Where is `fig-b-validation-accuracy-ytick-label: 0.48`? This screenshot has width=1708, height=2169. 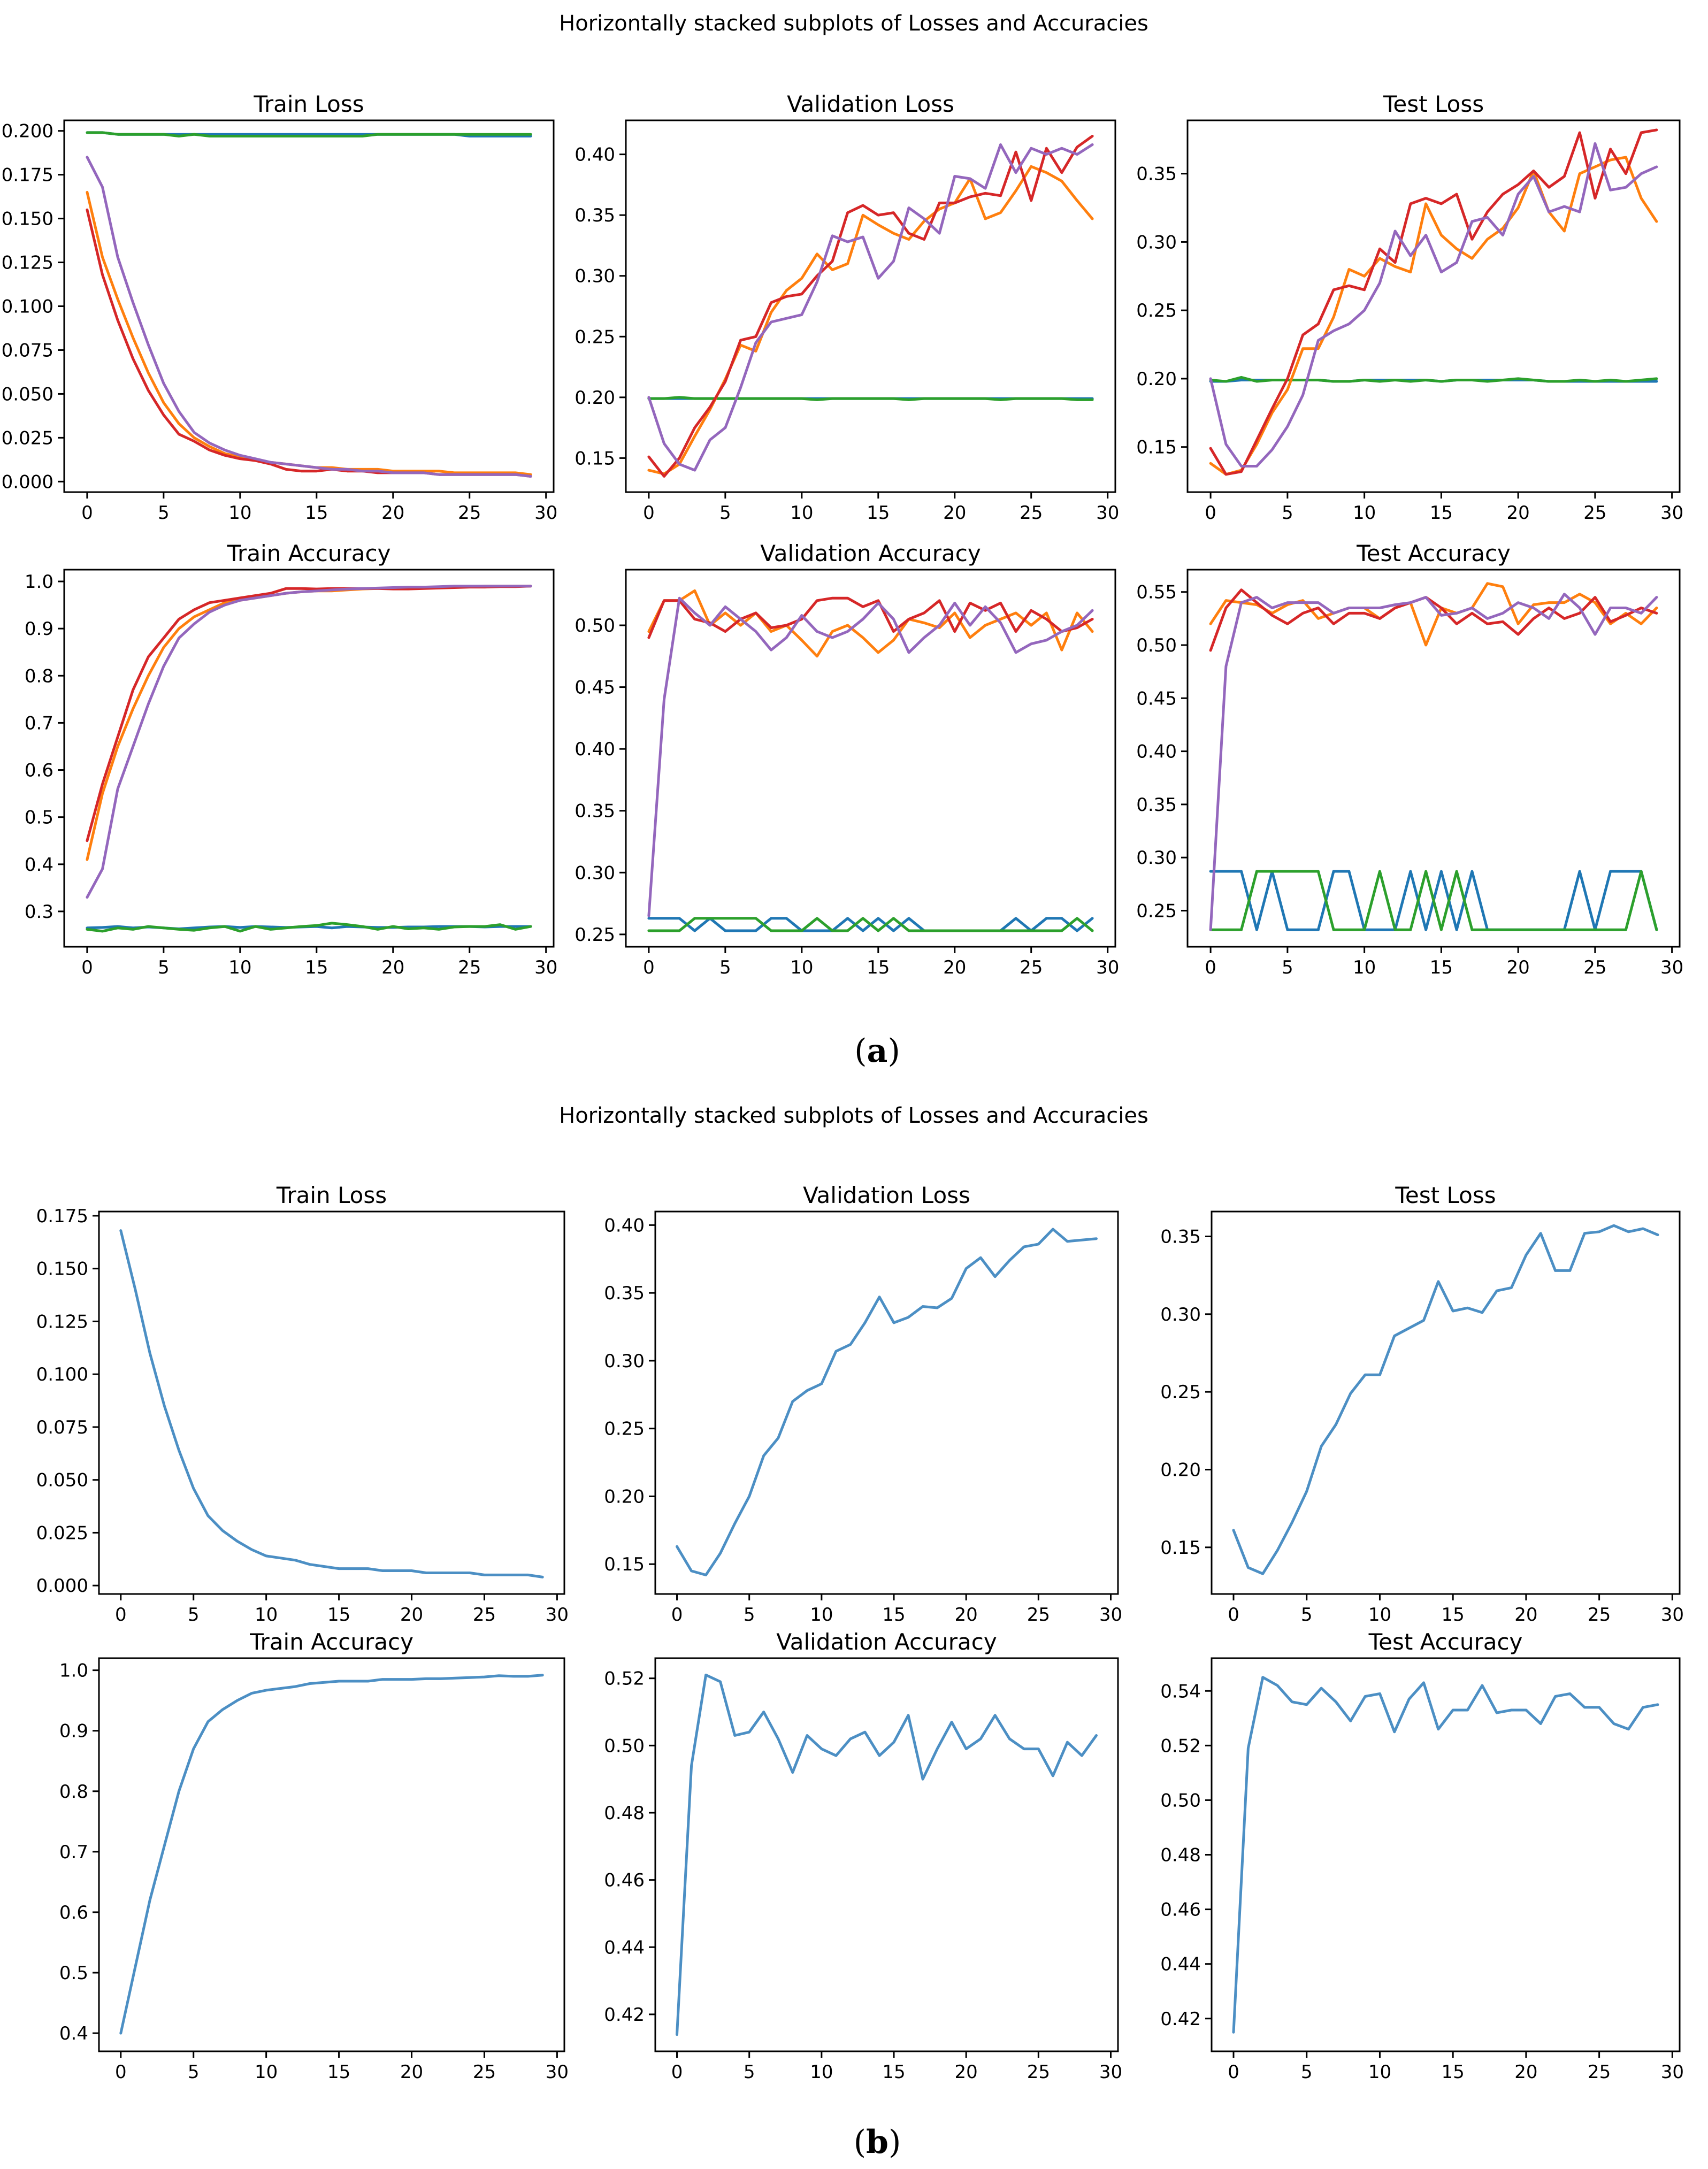 fig-b-validation-accuracy-ytick-label: 0.48 is located at coordinates (624, 1813).